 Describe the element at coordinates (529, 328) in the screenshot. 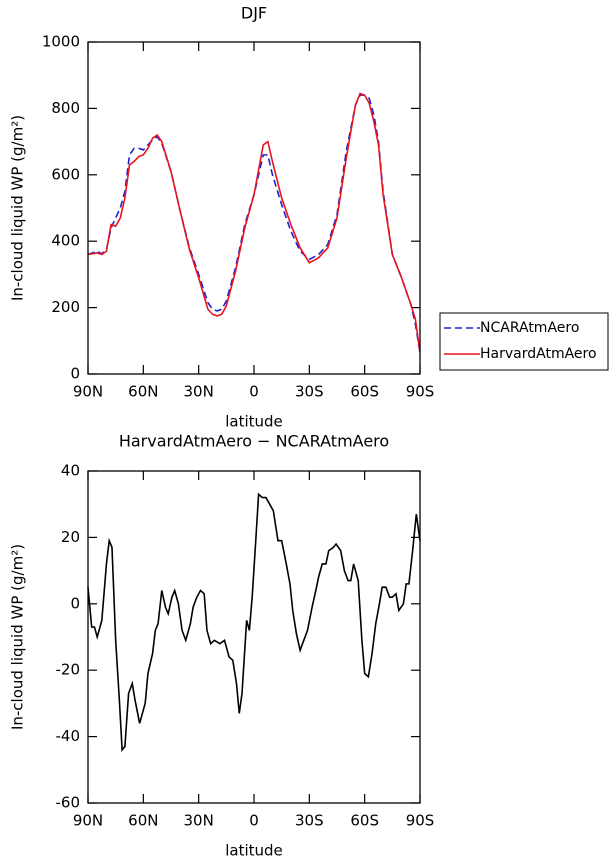

I see `legend-label: NCARAtmAero` at that location.